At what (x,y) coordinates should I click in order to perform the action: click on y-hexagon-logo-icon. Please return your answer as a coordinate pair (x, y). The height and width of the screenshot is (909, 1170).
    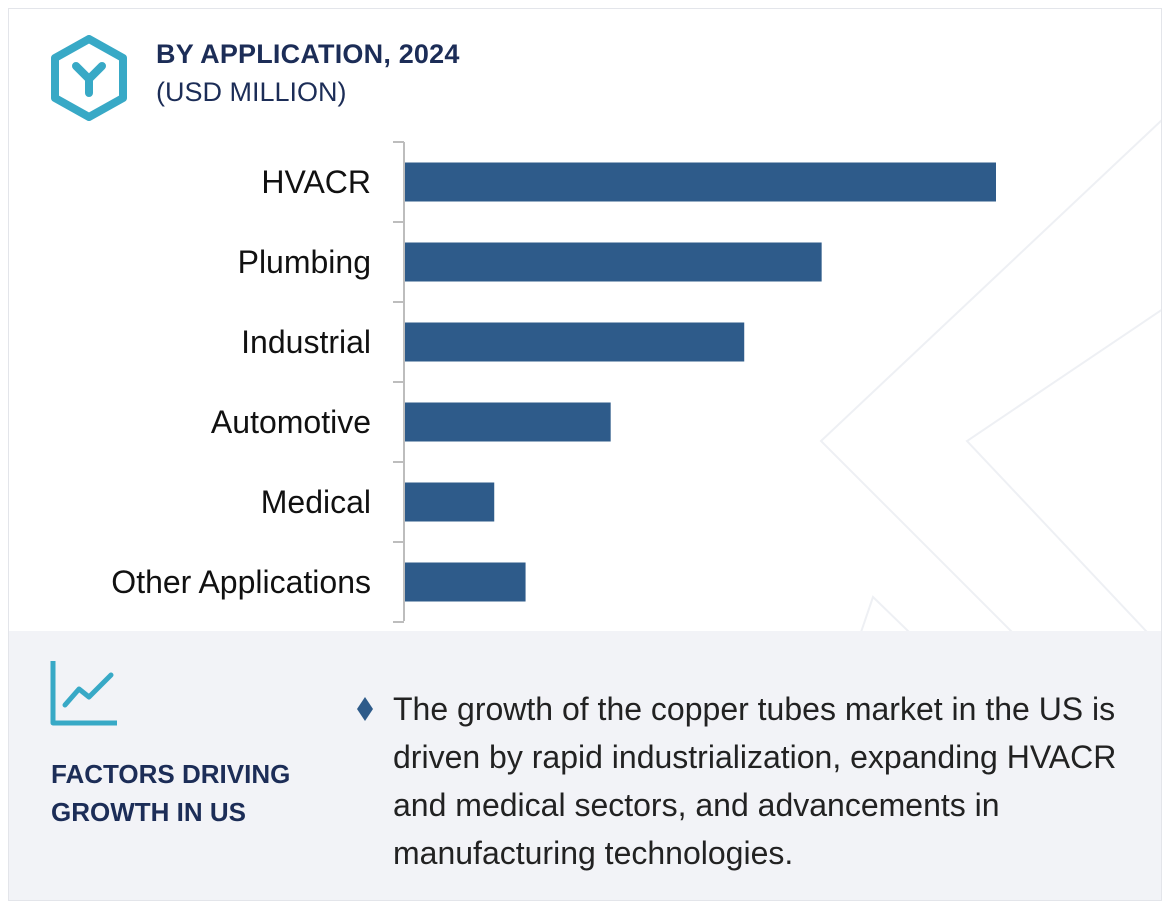
    Looking at the image, I should click on (89, 78).